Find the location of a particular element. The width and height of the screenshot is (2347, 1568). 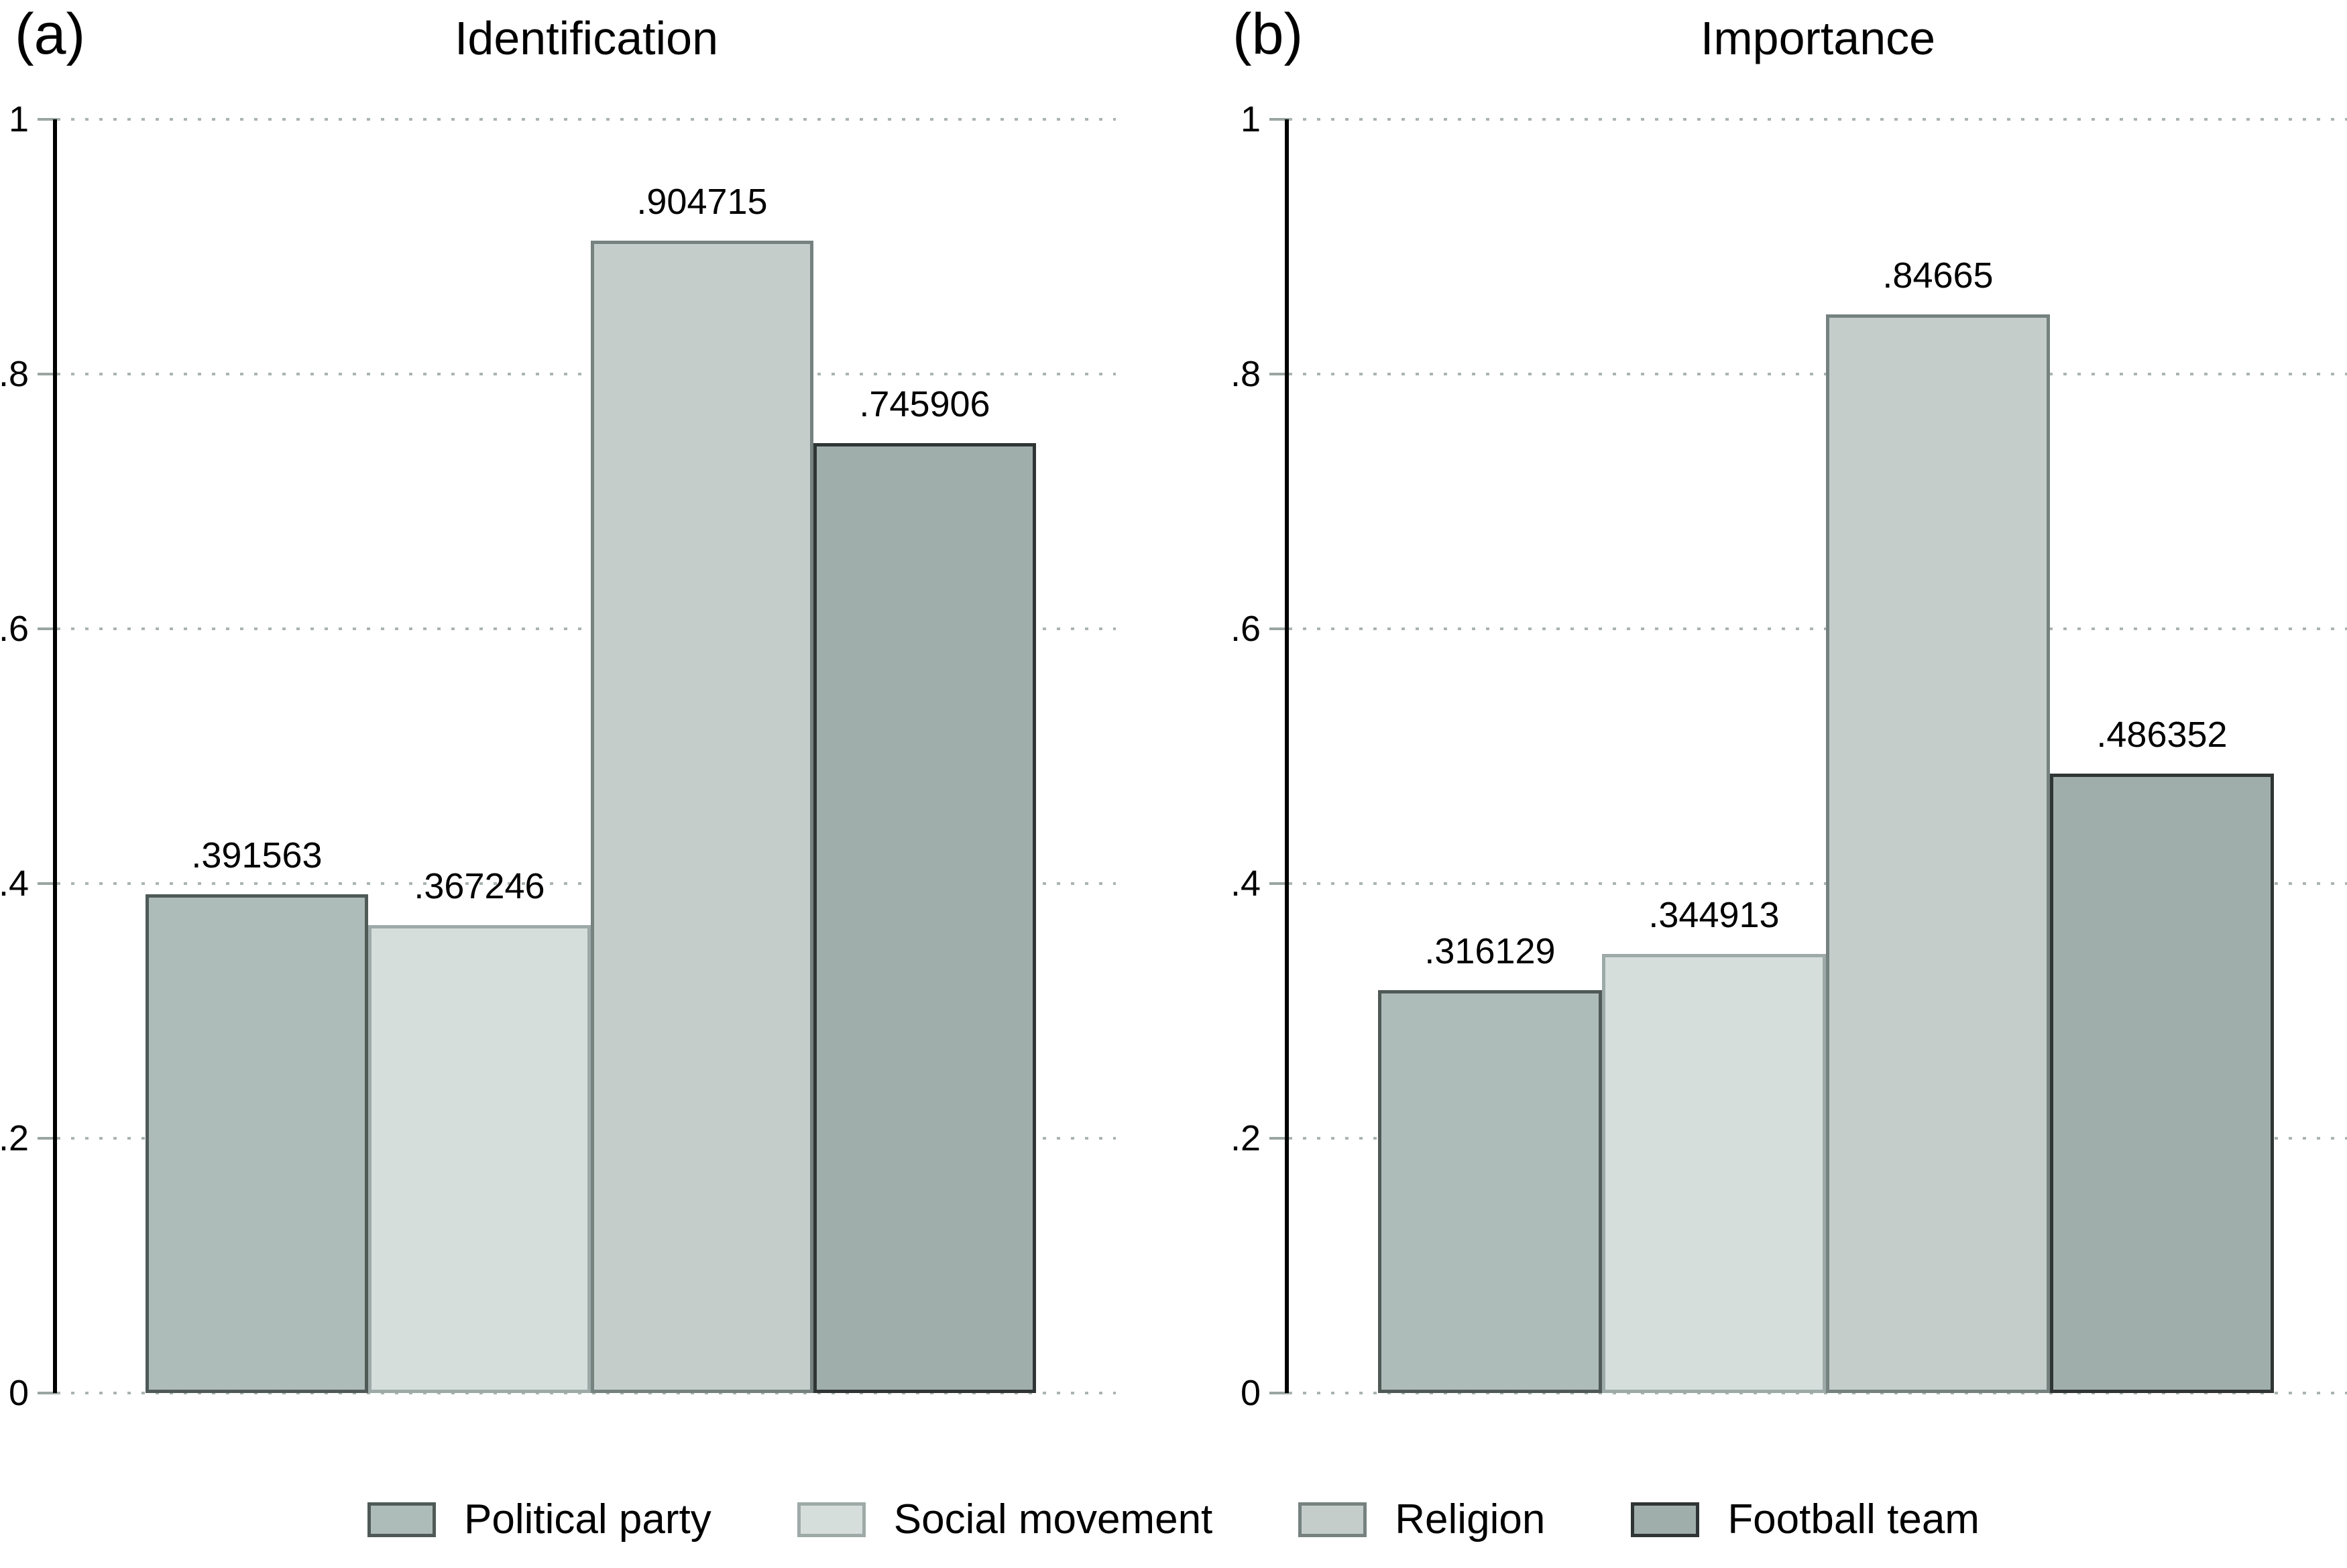

legend-swatch-political-party is located at coordinates (402, 1520).